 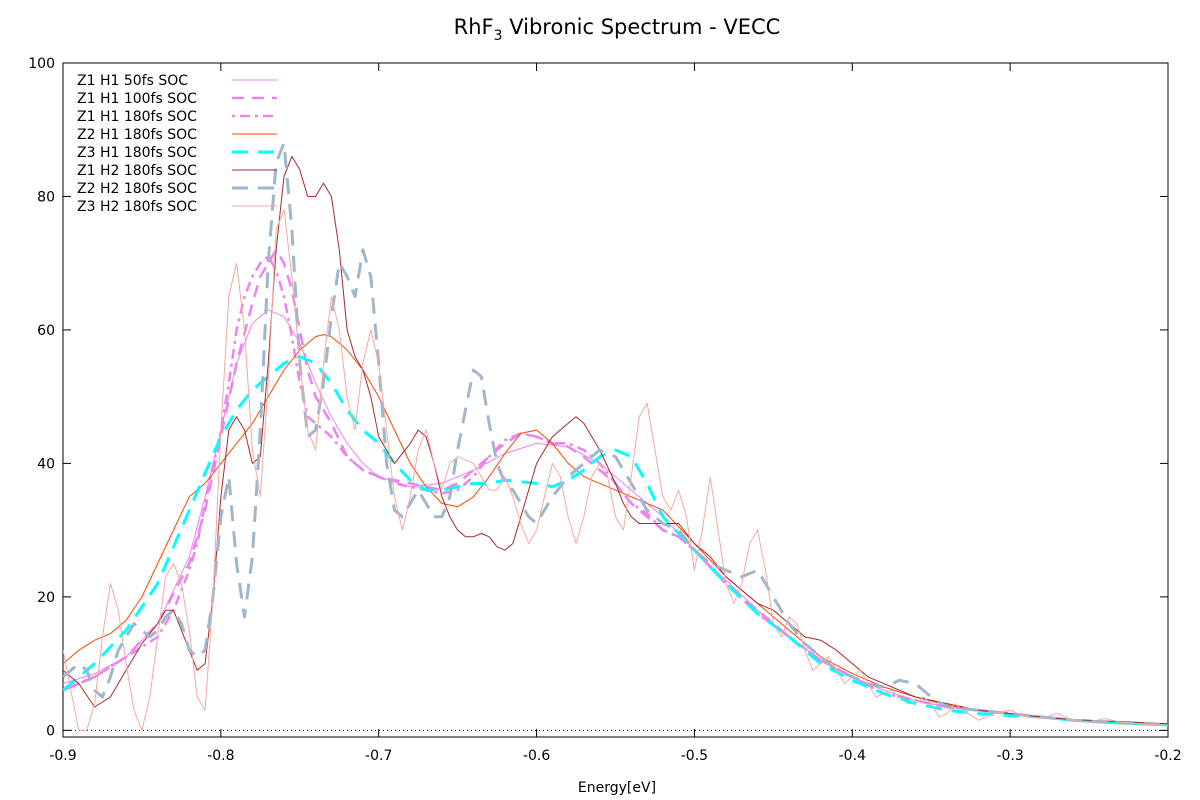 What do you see at coordinates (137, 189) in the screenshot?
I see `legend-label-7: Z2 H2 180fs SOC` at bounding box center [137, 189].